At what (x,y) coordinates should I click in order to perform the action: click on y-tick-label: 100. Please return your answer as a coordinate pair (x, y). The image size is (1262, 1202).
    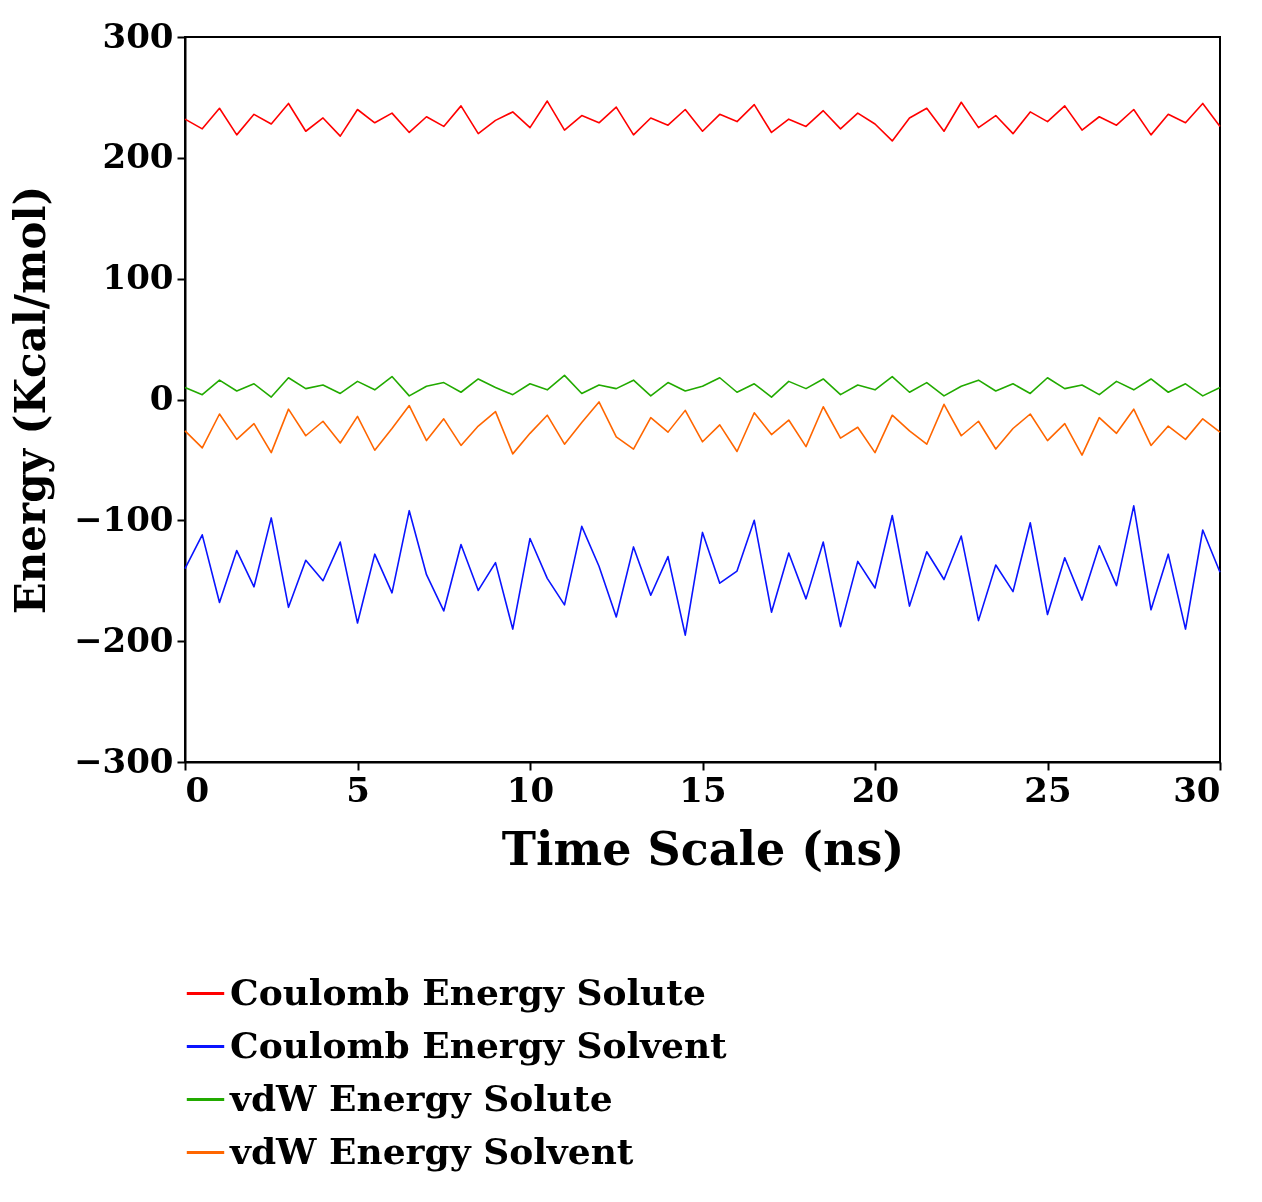
    Looking at the image, I should click on (138, 277).